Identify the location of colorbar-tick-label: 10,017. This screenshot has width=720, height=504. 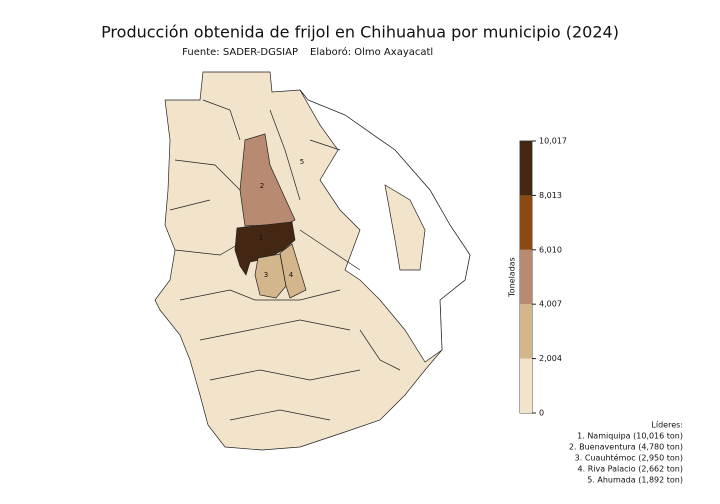
(553, 141).